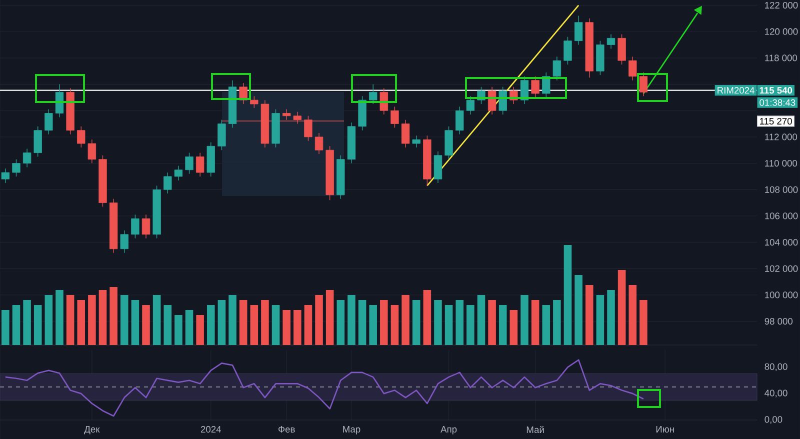  Describe the element at coordinates (778, 102) in the screenshot. I see `text: 01:38:43` at that location.